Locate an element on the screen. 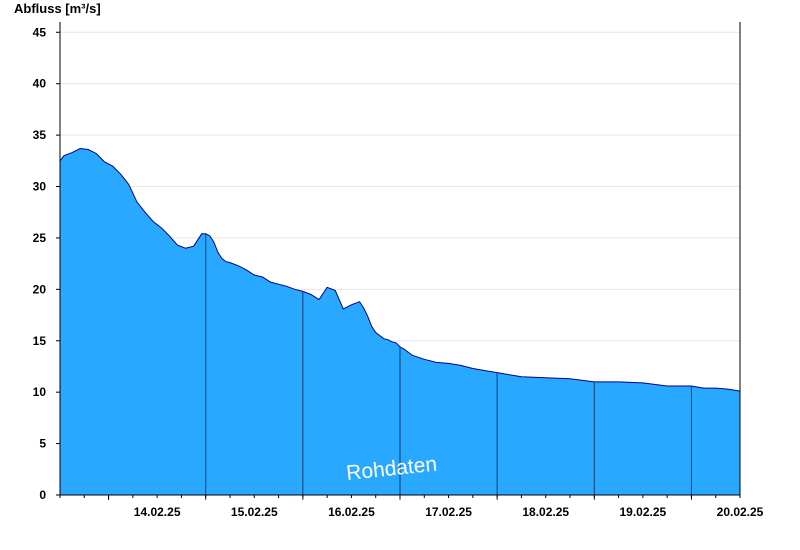  x-tick-label: 20.02.25 is located at coordinates (740, 512).